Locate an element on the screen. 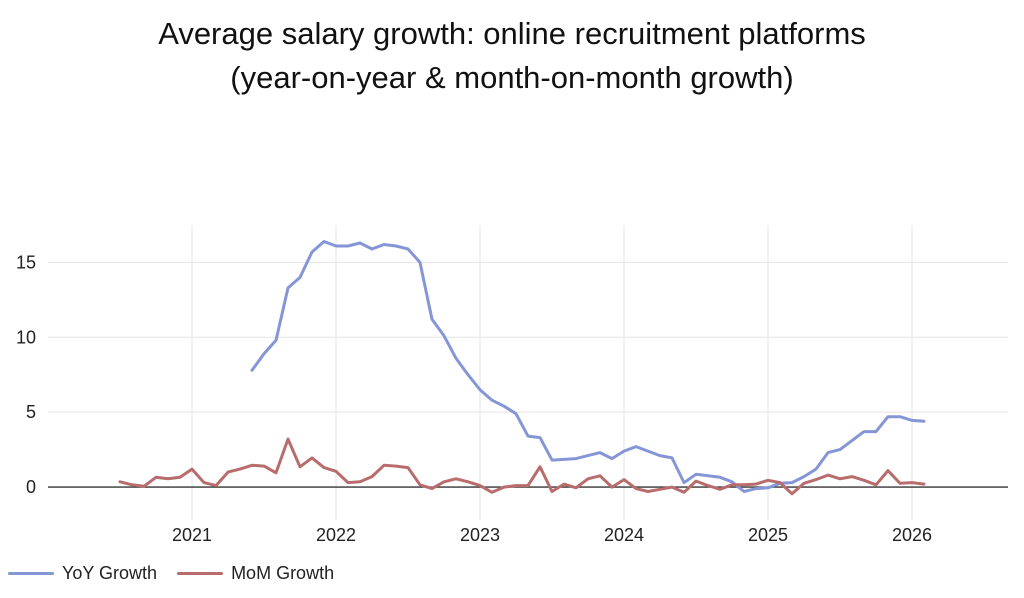  y-tick-label: 0 is located at coordinates (31, 487).